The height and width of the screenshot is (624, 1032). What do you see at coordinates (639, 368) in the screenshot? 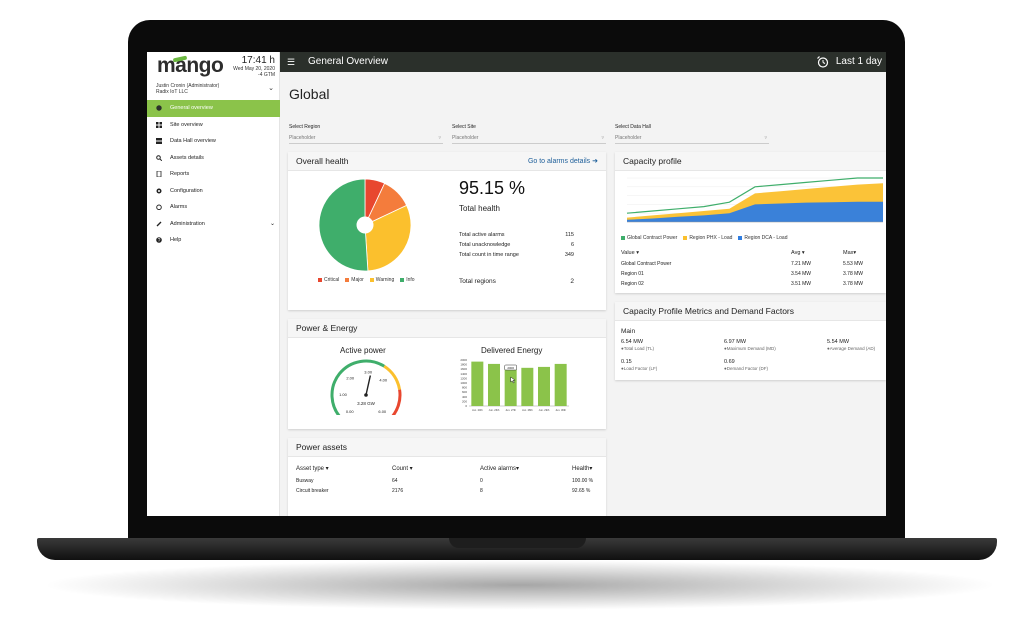
I see `metric-label: ●Load Factor (LF)` at bounding box center [639, 368].